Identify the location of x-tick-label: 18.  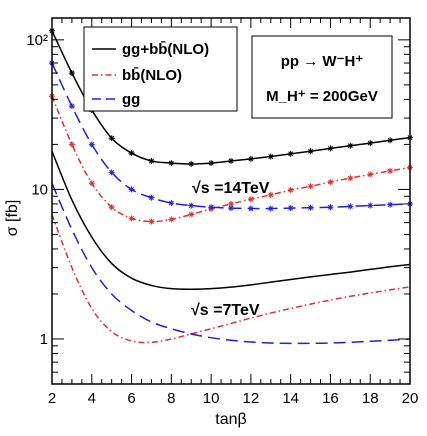
(370, 398).